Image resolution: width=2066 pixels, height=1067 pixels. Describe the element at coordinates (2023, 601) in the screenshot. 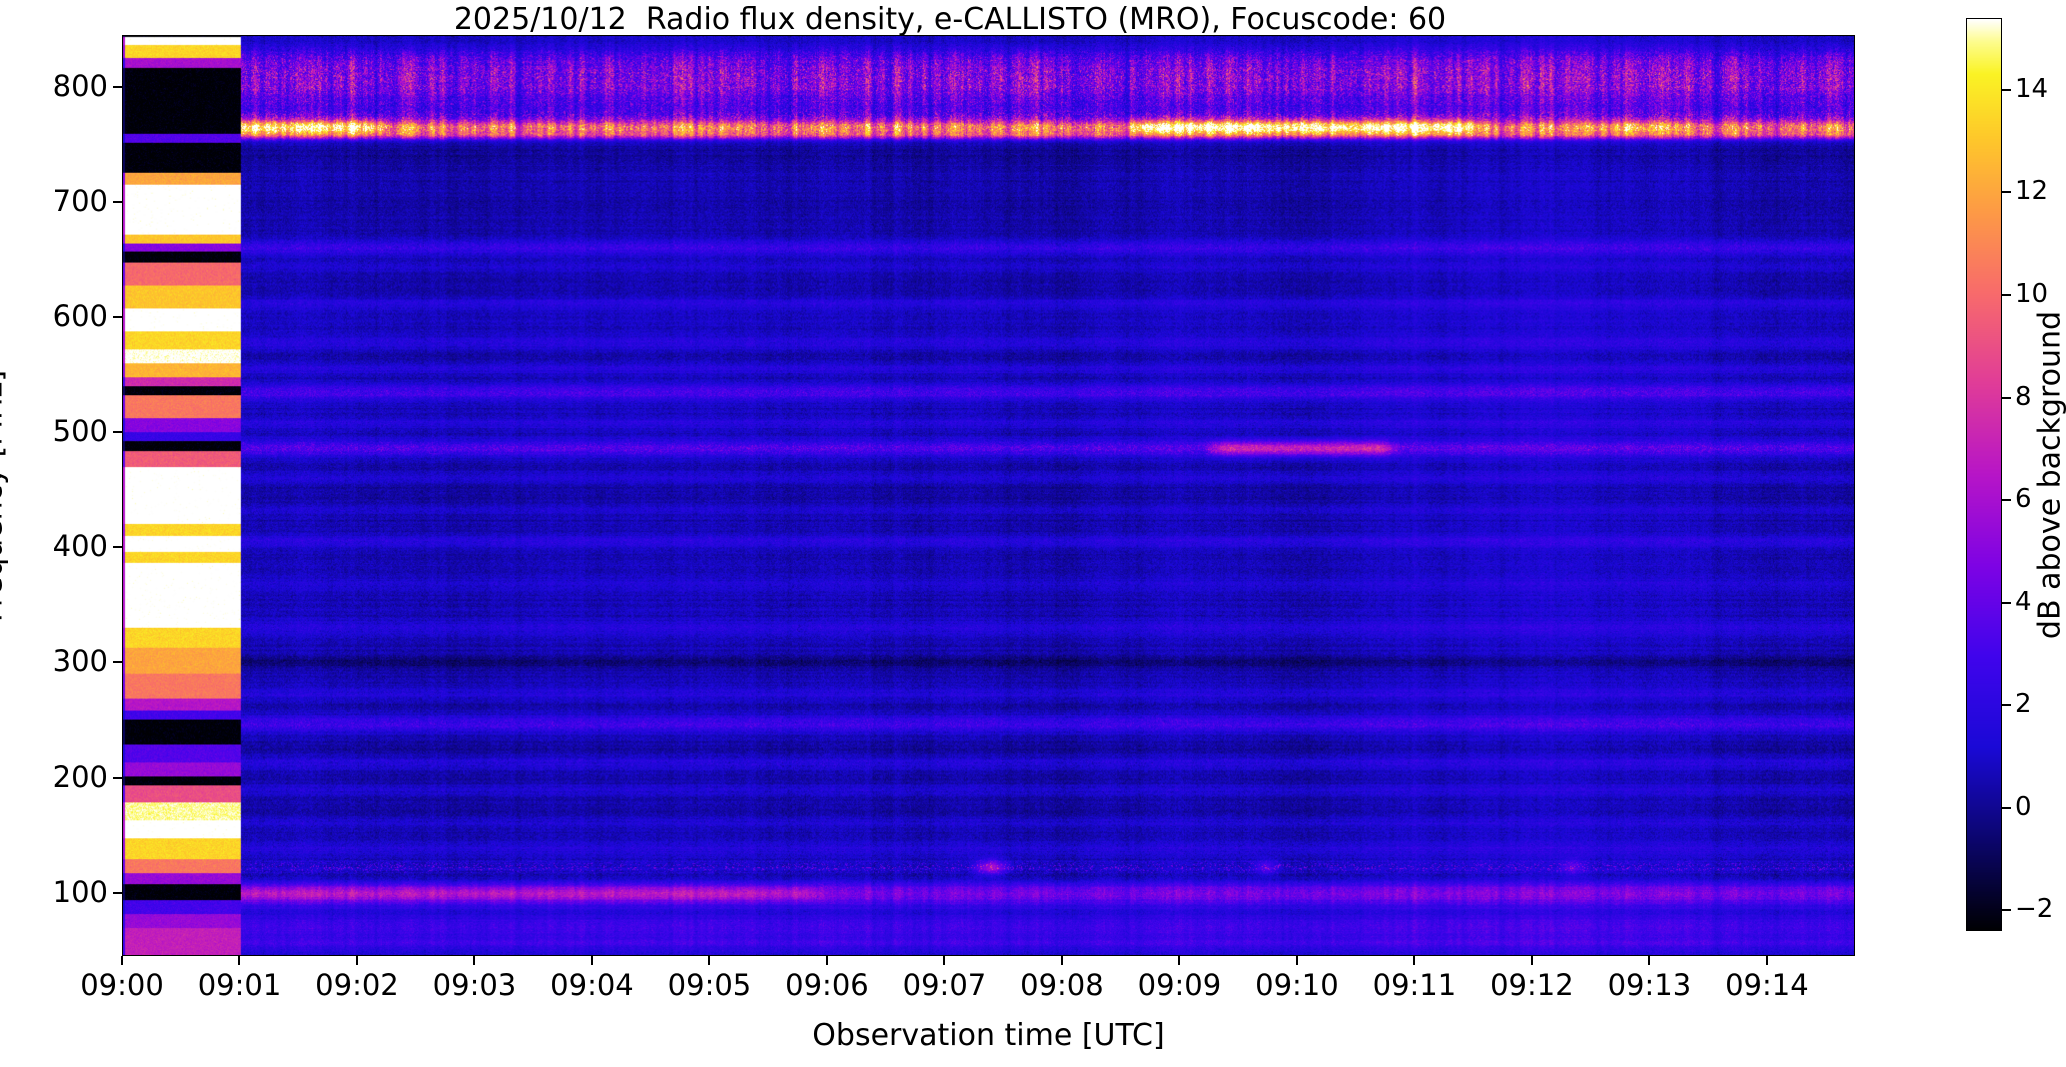

I see `colorbar-tick-label: 4` at that location.